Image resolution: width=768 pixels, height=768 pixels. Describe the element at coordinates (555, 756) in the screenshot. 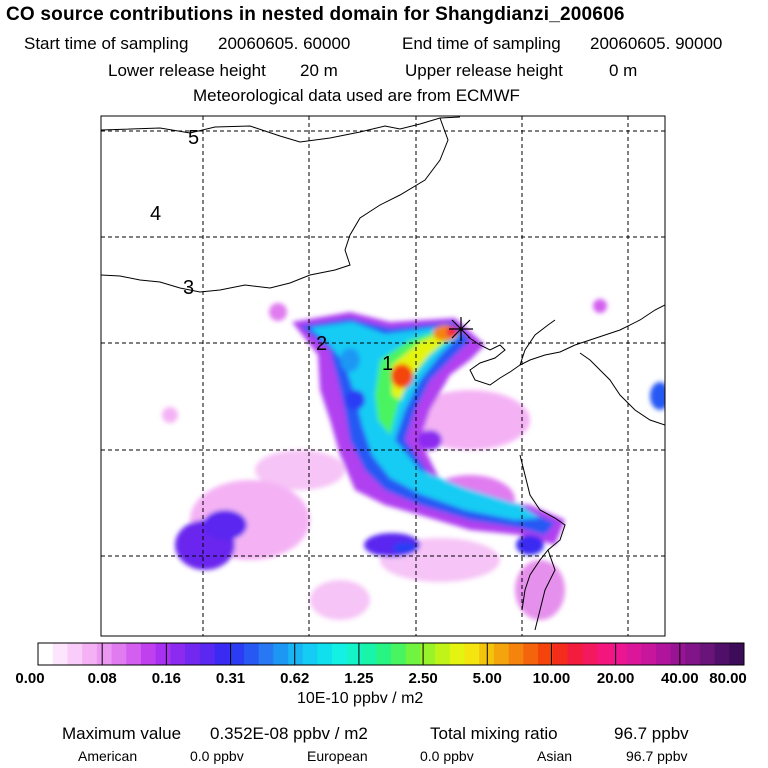

I see `asian-label: Asian` at that location.